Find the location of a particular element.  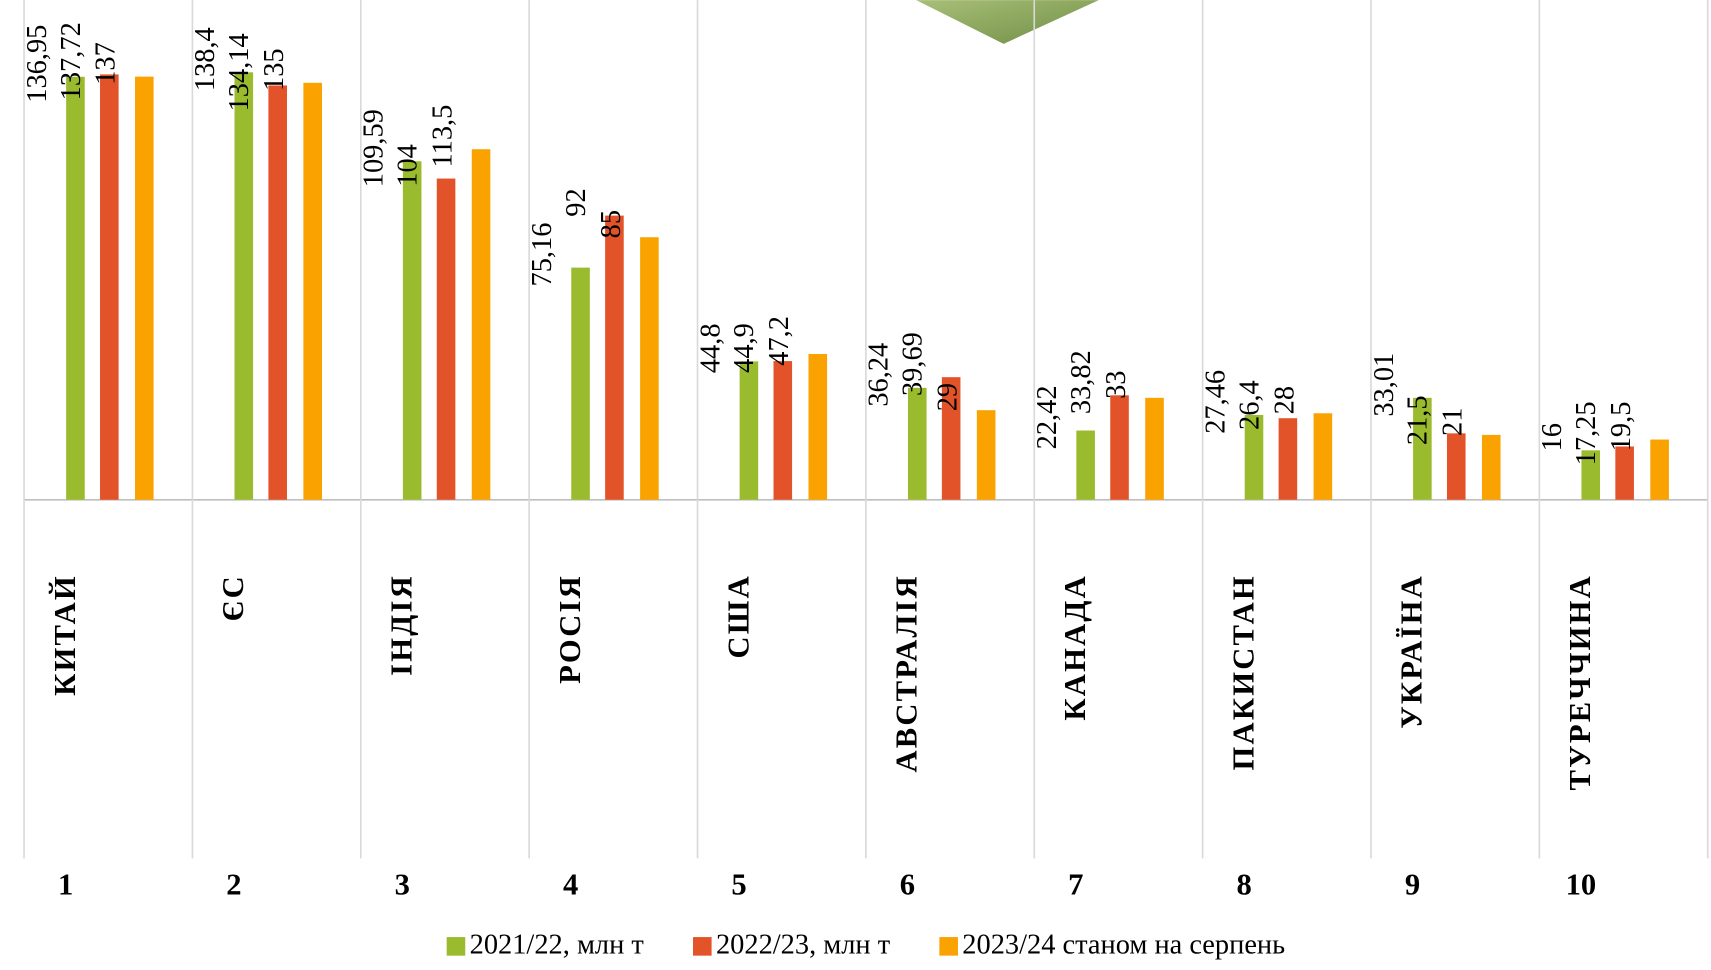

category-label: ЄС is located at coordinates (233, 597).